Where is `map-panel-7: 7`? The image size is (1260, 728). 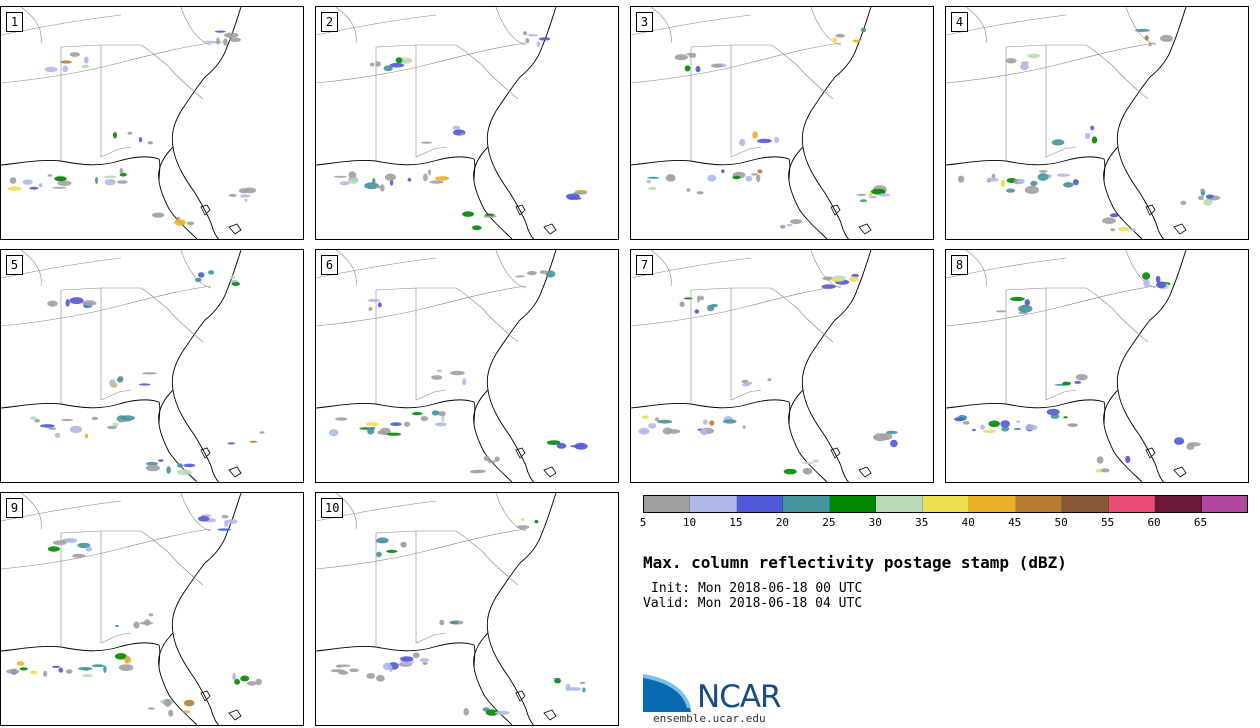
map-panel-7: 7 is located at coordinates (782, 366).